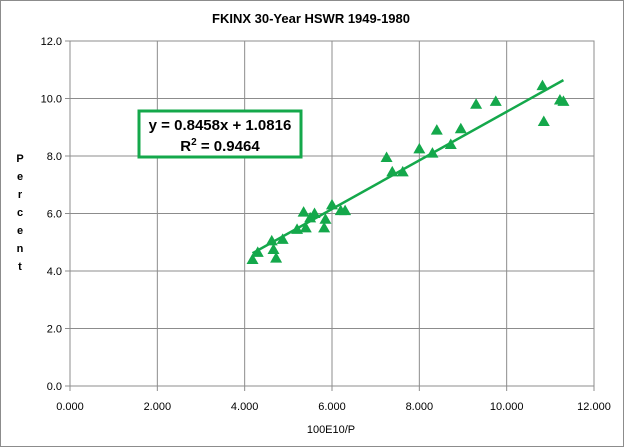 The image size is (624, 447). I want to click on x-tick-label: 2.000, so click(158, 407).